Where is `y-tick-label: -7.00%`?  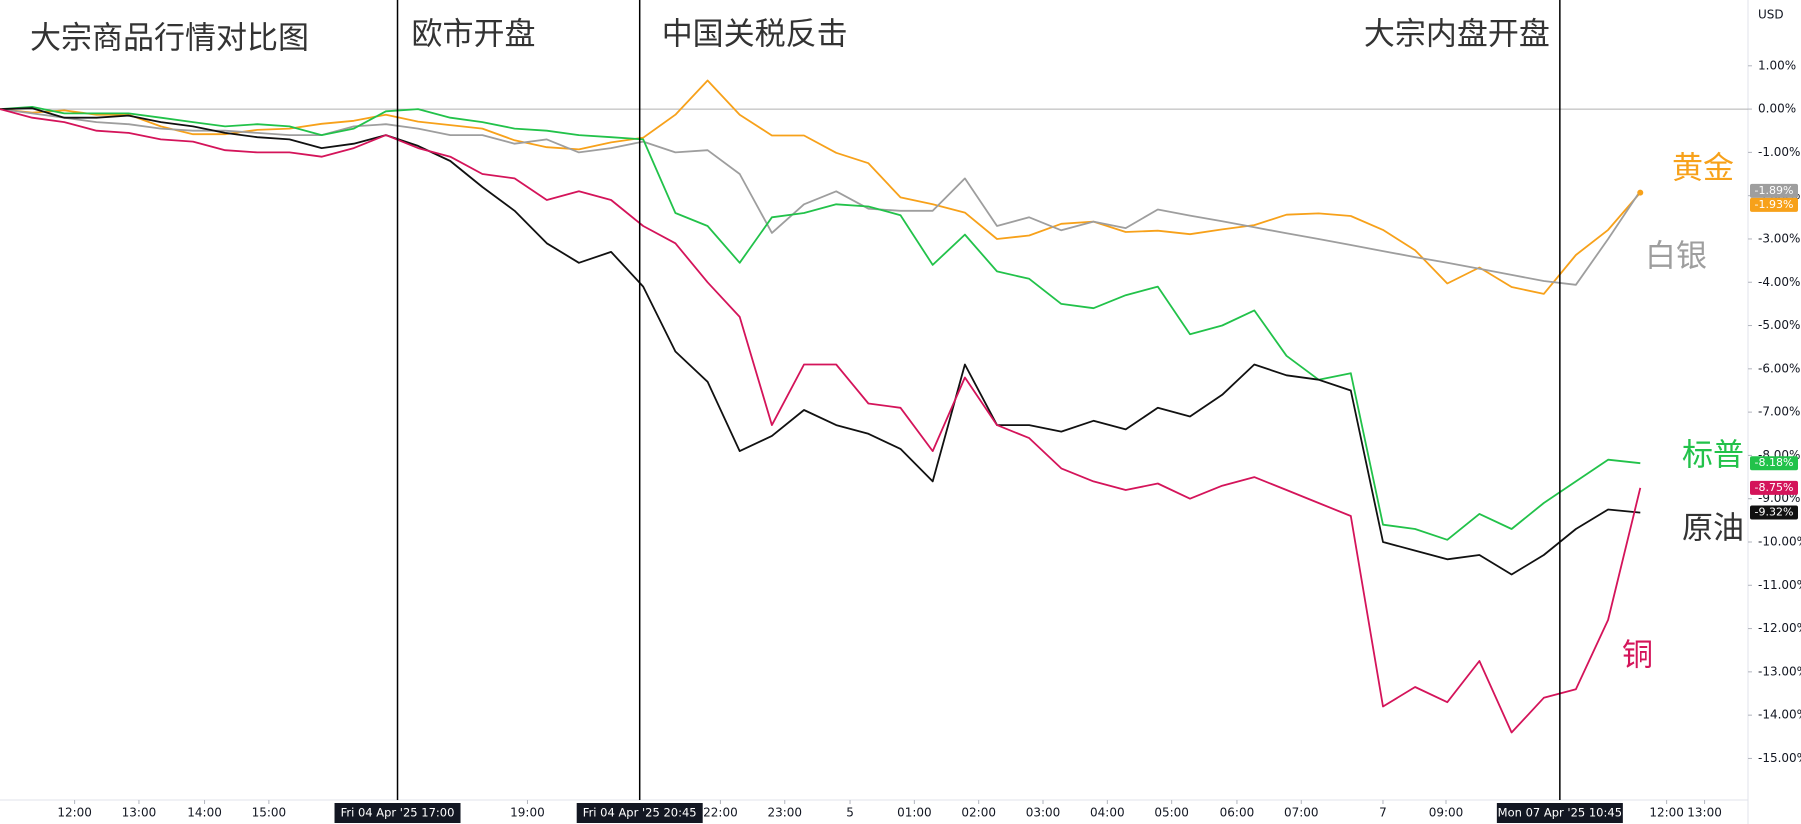
y-tick-label: -7.00% is located at coordinates (1779, 412).